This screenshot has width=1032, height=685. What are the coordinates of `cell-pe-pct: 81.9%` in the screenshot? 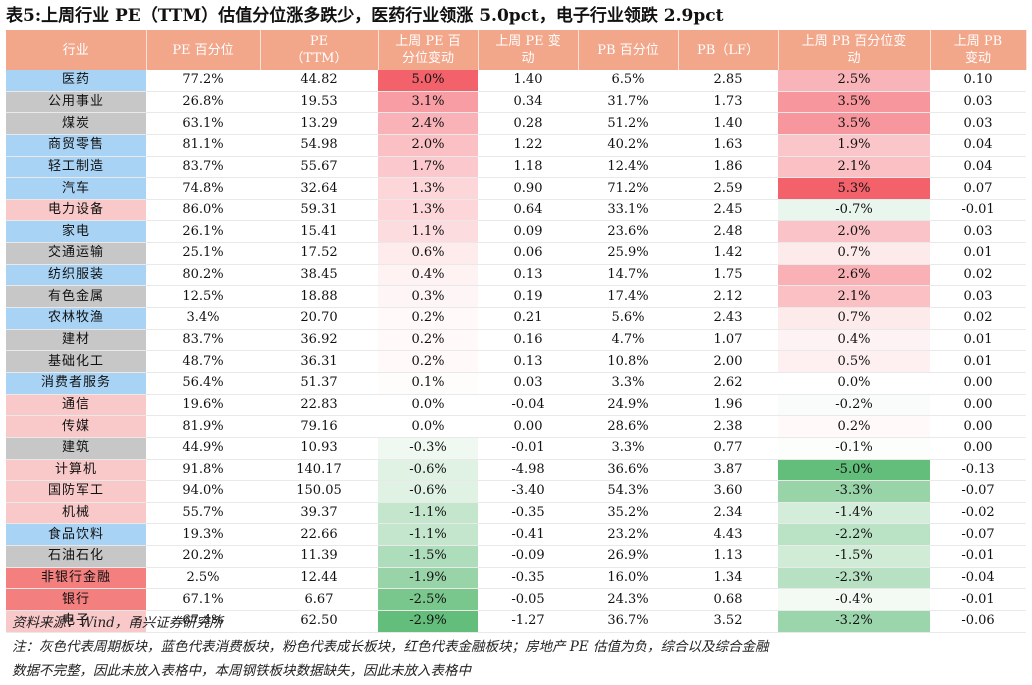 It's located at (203, 426).